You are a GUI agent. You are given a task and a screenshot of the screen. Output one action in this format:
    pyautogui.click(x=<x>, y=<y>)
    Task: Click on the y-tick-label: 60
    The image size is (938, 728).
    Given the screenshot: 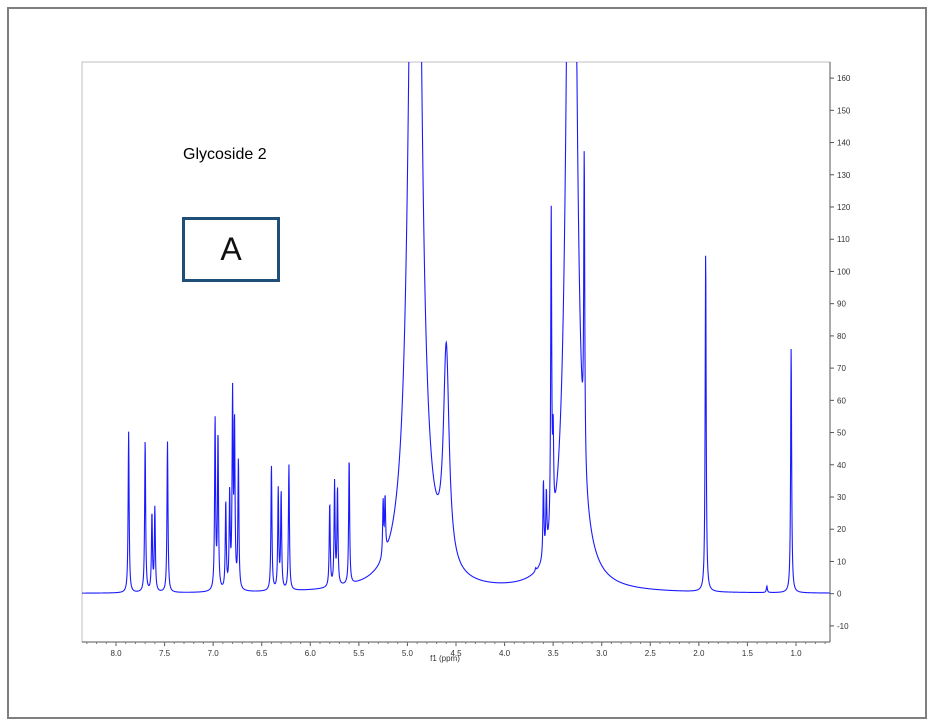 What is the action you would take?
    pyautogui.click(x=841, y=400)
    